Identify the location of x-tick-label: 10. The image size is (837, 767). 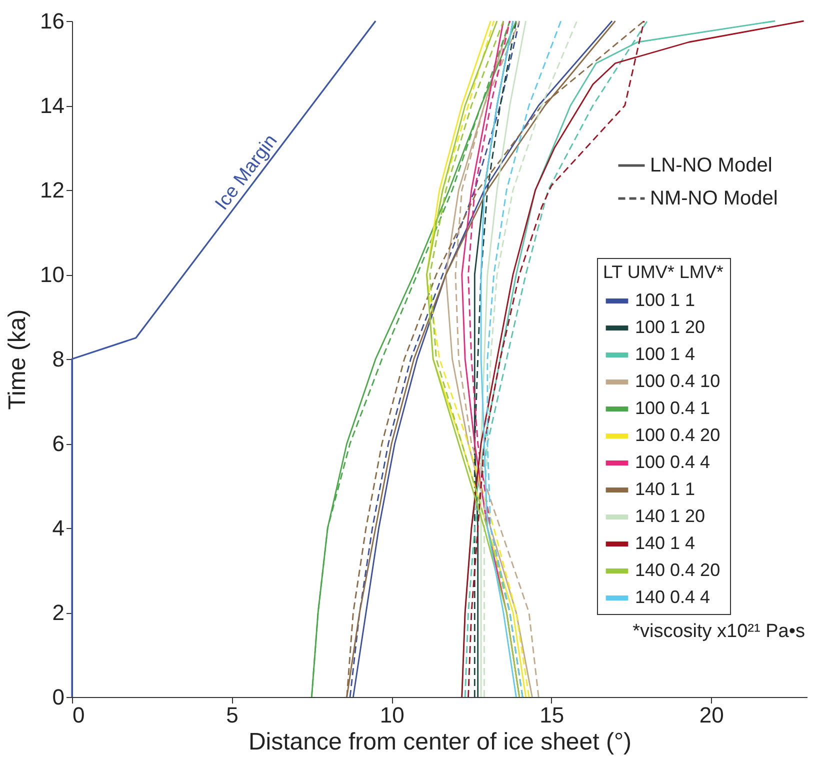
(392, 715).